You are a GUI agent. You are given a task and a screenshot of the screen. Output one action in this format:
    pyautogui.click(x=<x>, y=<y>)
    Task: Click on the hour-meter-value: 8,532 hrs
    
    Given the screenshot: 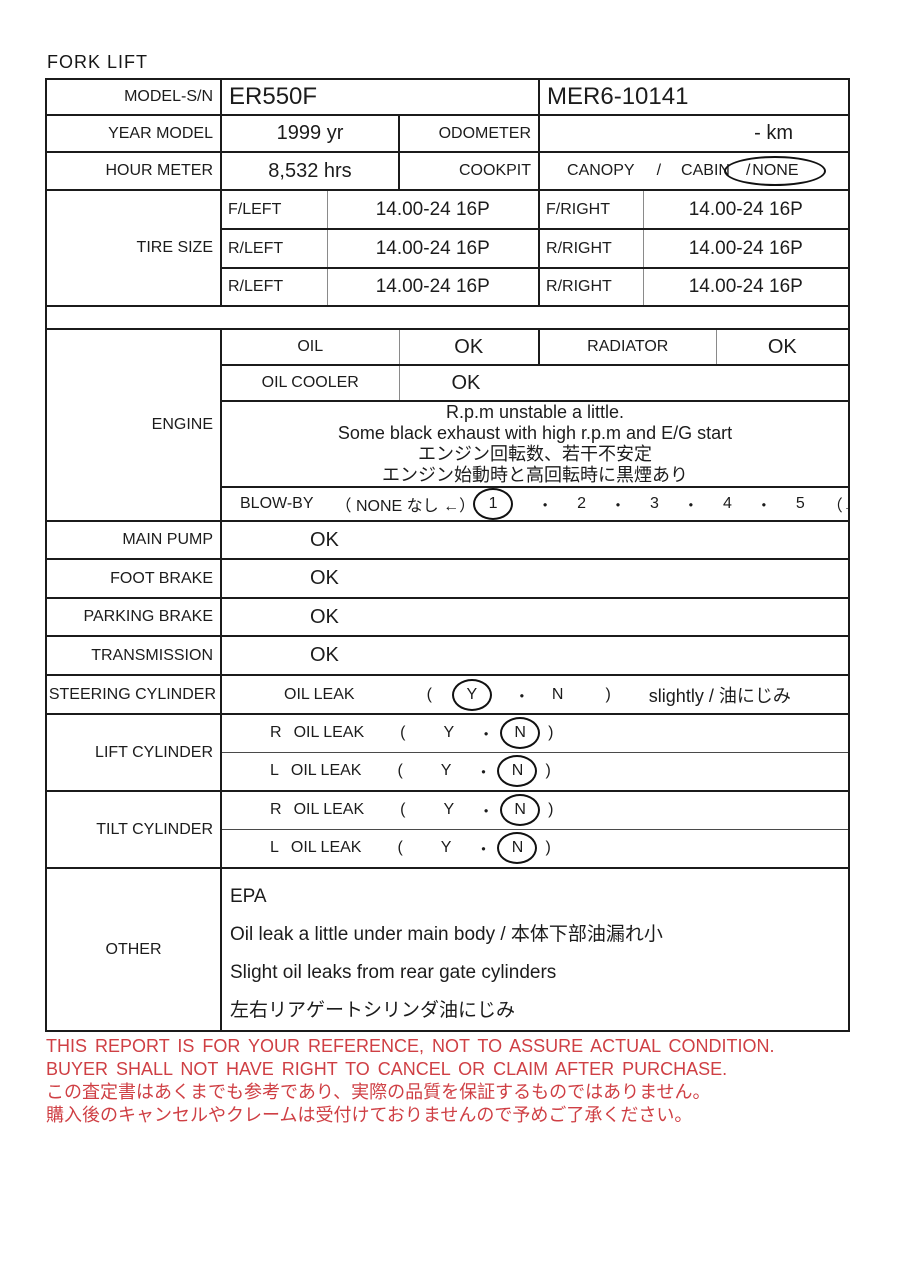 What is the action you would take?
    pyautogui.click(x=310, y=171)
    